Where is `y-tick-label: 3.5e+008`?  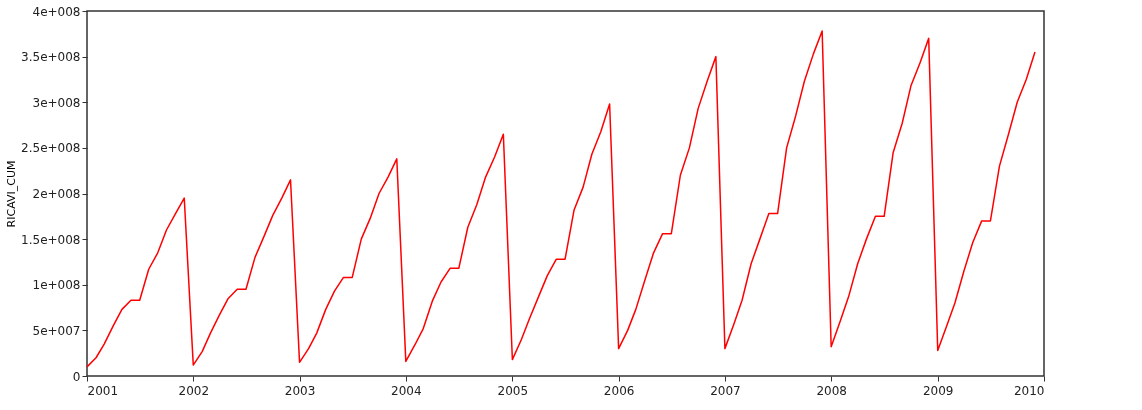 y-tick-label: 3.5e+008 is located at coordinates (51, 57).